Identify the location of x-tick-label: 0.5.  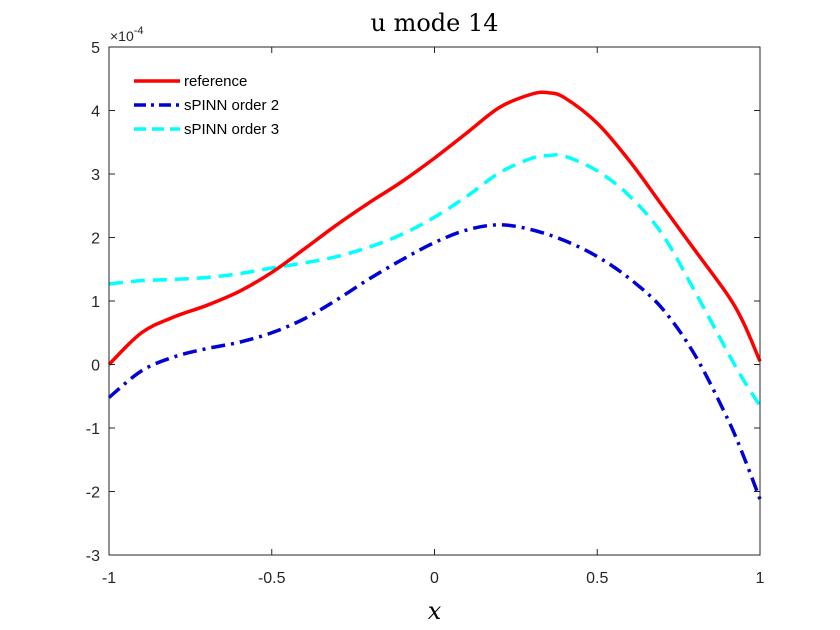
(597, 578).